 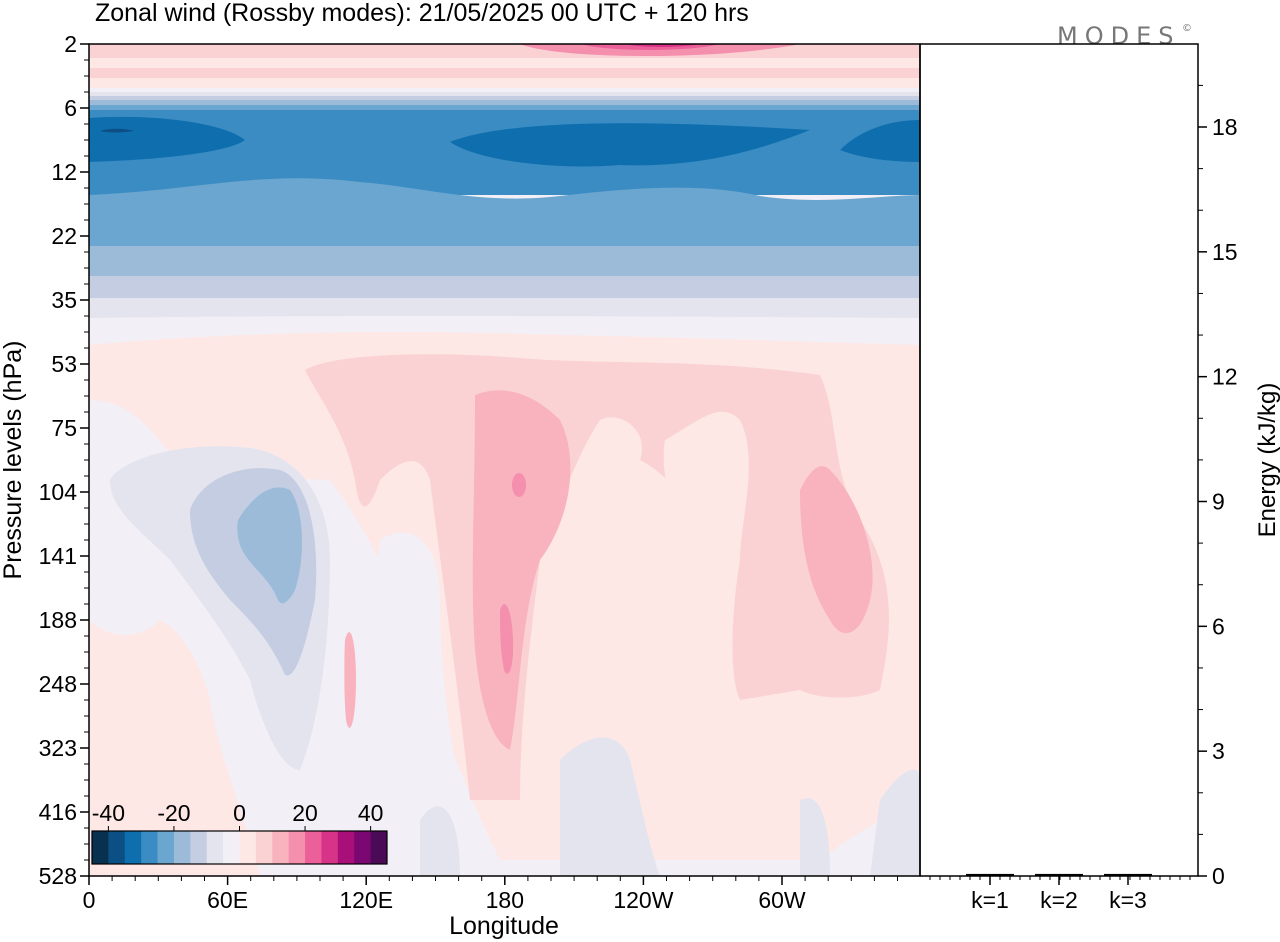 I want to click on y-tick-label: 22, so click(x=64, y=236).